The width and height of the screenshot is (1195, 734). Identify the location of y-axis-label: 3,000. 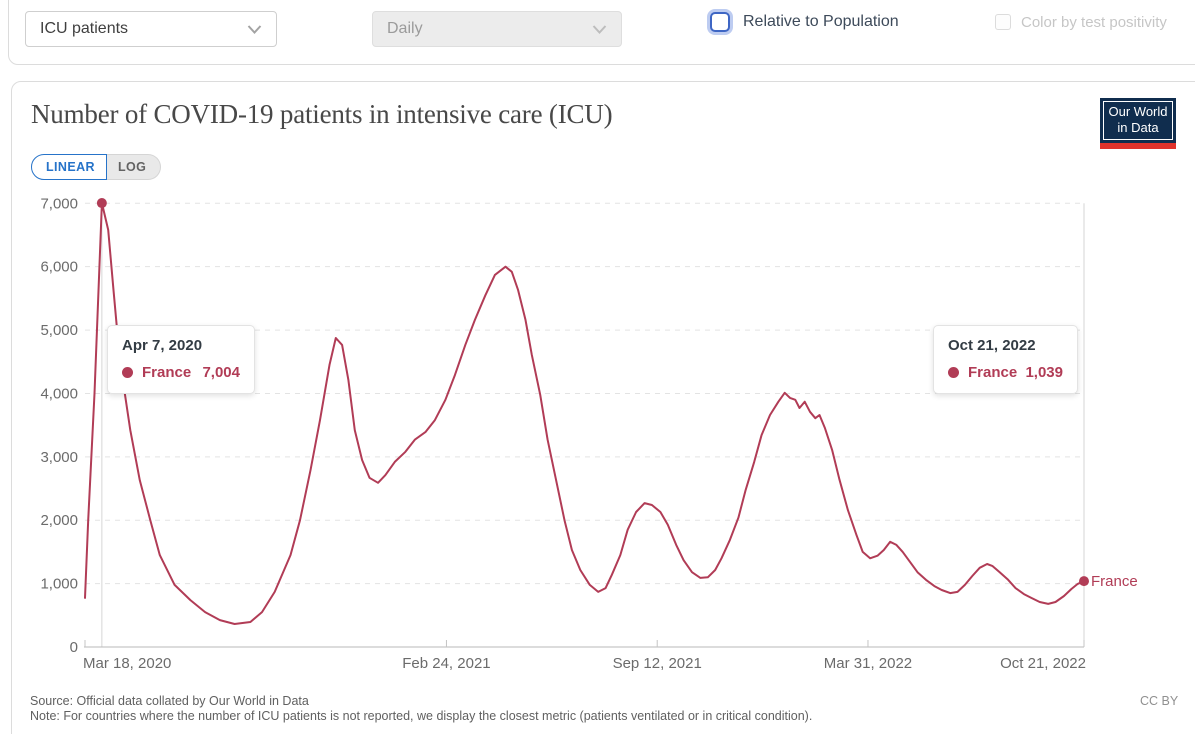
(59, 457).